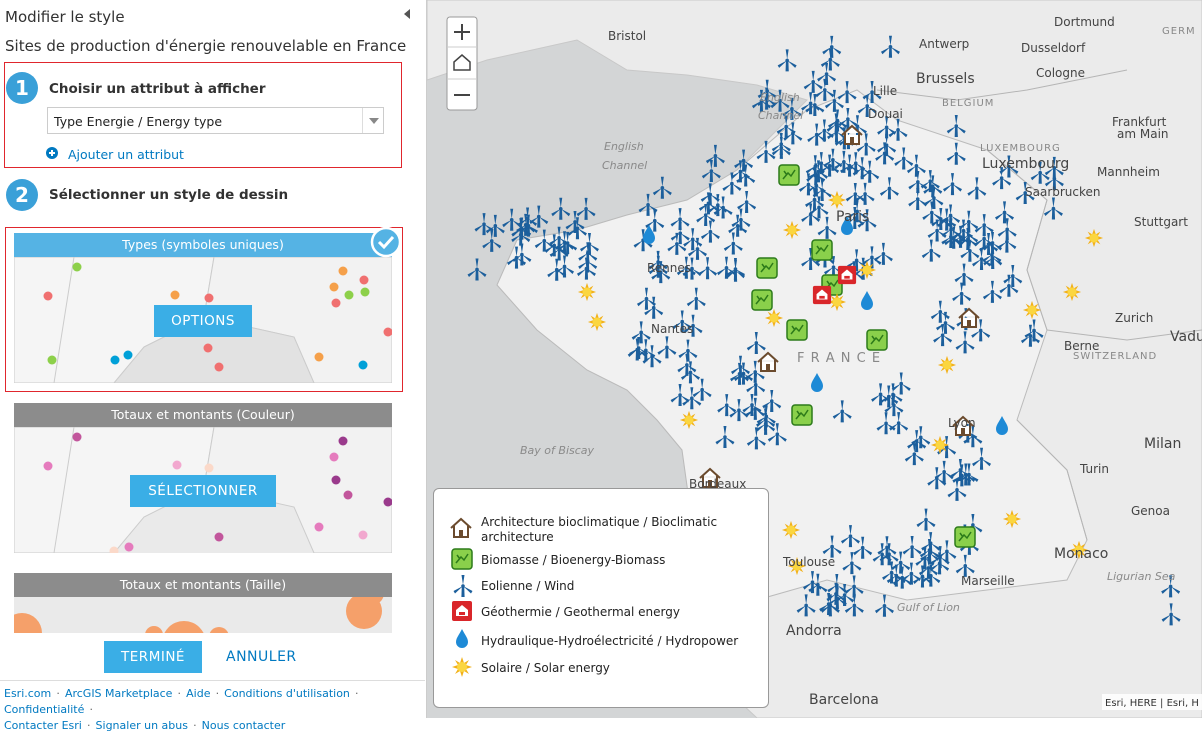 The height and width of the screenshot is (733, 1202). What do you see at coordinates (407, 14) in the screenshot?
I see `collapse-button` at bounding box center [407, 14].